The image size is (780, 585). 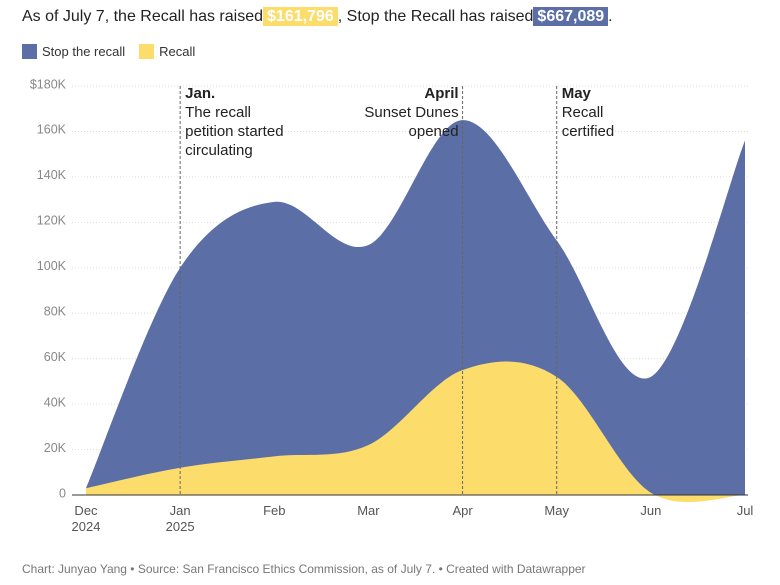 I want to click on title-highlight: $667,089, so click(x=571, y=16).